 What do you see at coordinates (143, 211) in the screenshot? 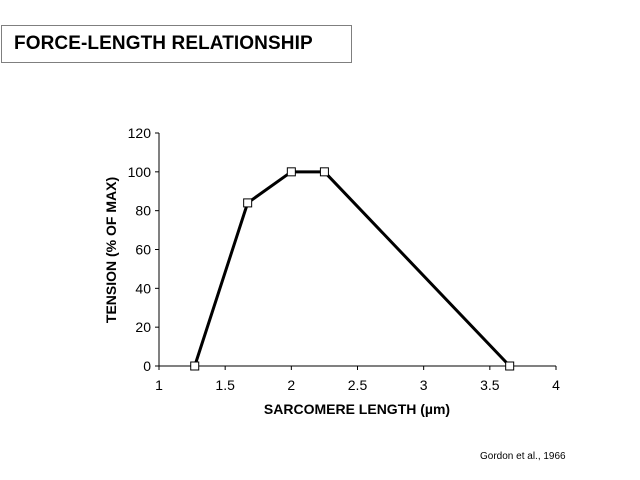
I see `y-tick-label: 80` at bounding box center [143, 211].